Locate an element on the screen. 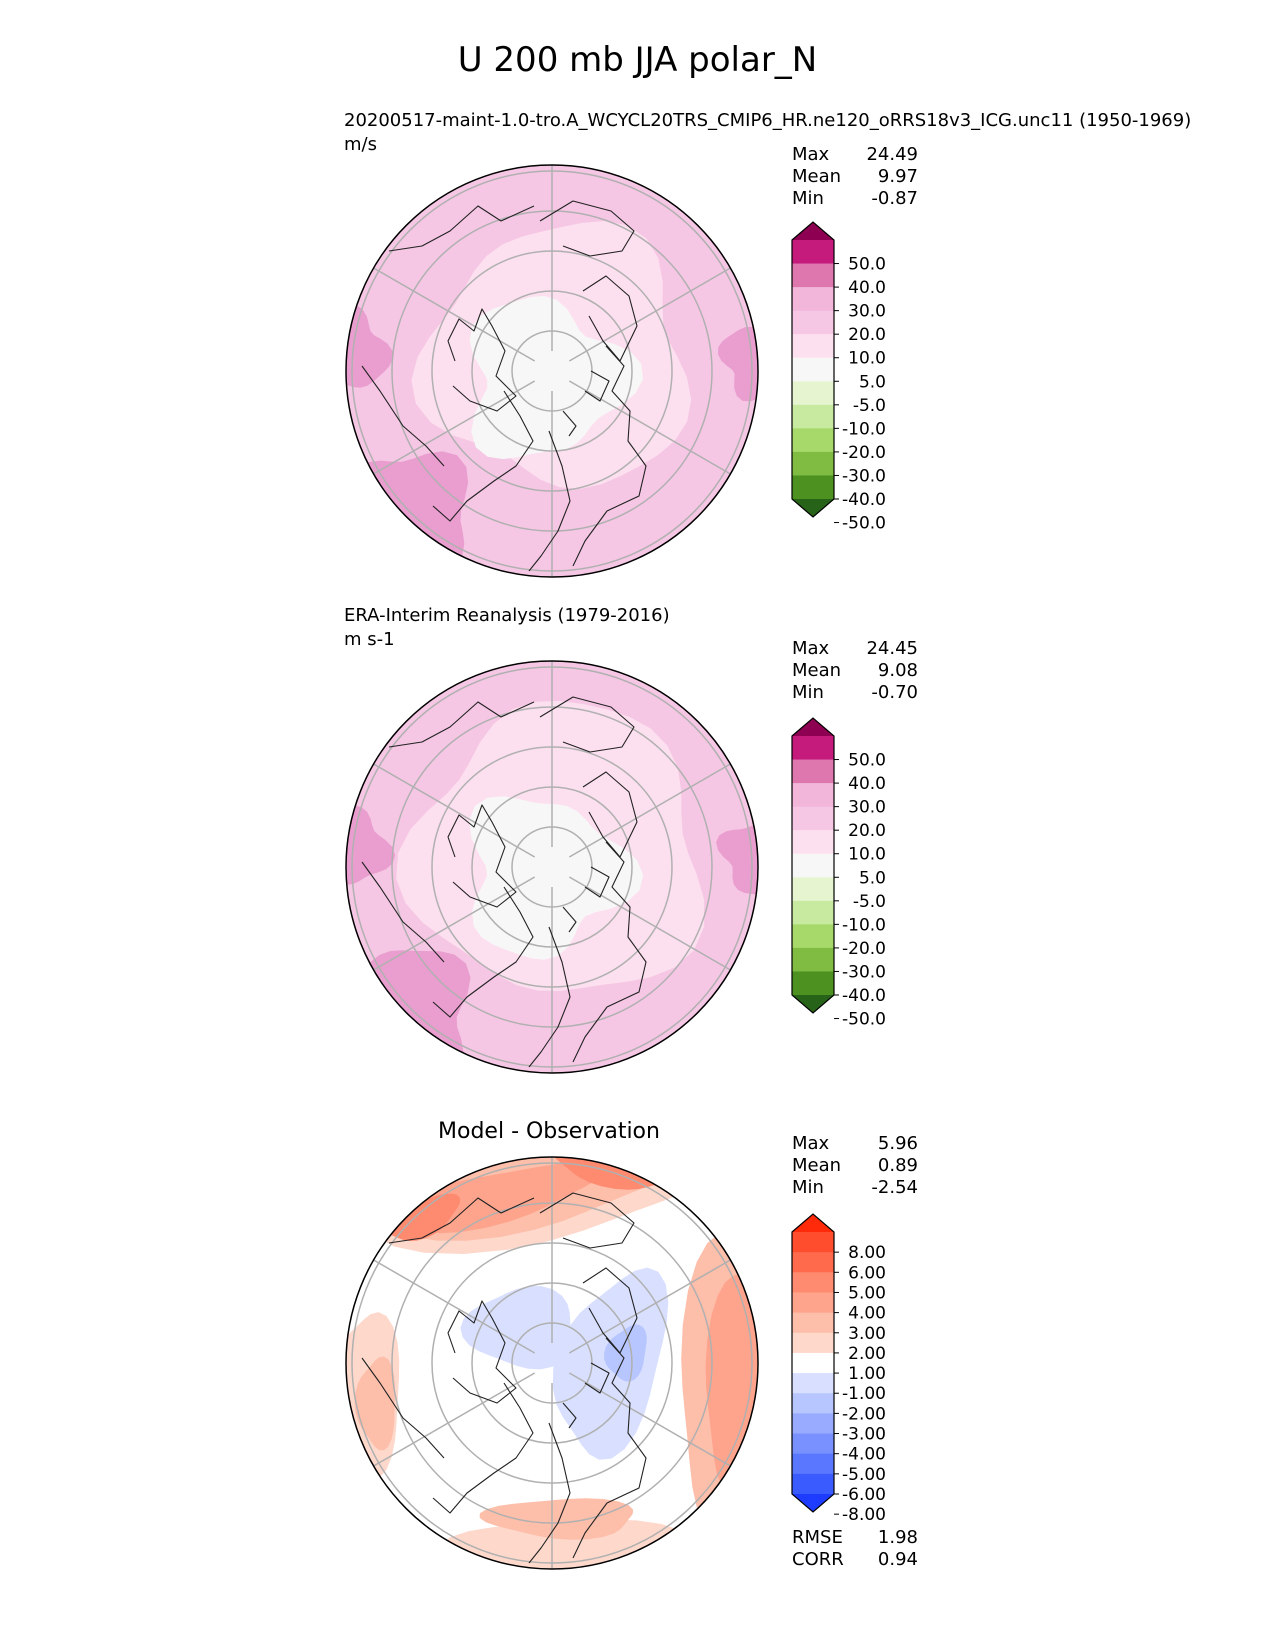  diff-metrics: RMSE 1.98 CORR 0.94 is located at coordinates (855, 1549).